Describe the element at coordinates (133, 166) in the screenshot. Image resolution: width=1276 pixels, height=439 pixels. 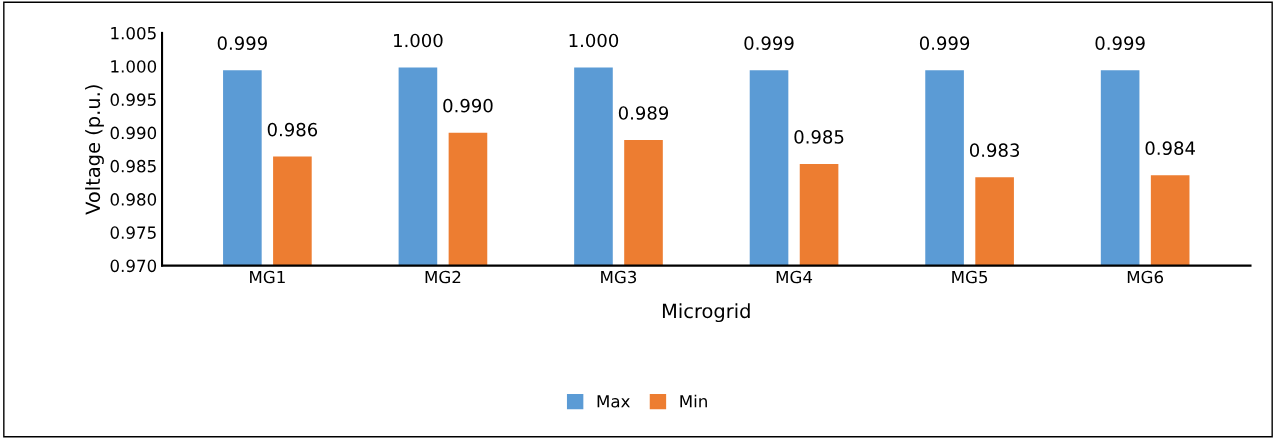
I see `y-tick-label: 0.985` at that location.